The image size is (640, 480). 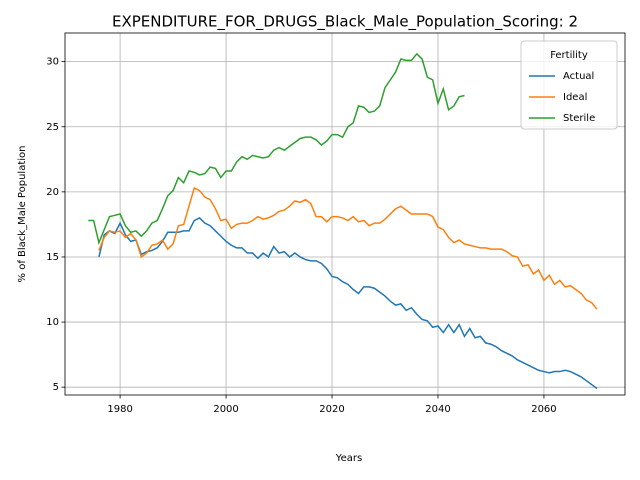 What do you see at coordinates (575, 97) in the screenshot?
I see `legend-label: Ideal` at bounding box center [575, 97].